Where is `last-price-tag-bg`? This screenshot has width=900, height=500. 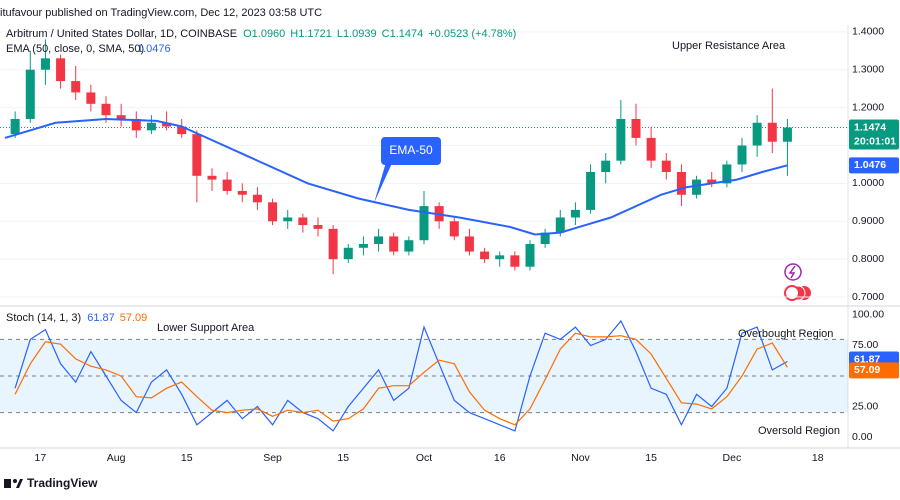
last-price-tag-bg is located at coordinates (874, 134).